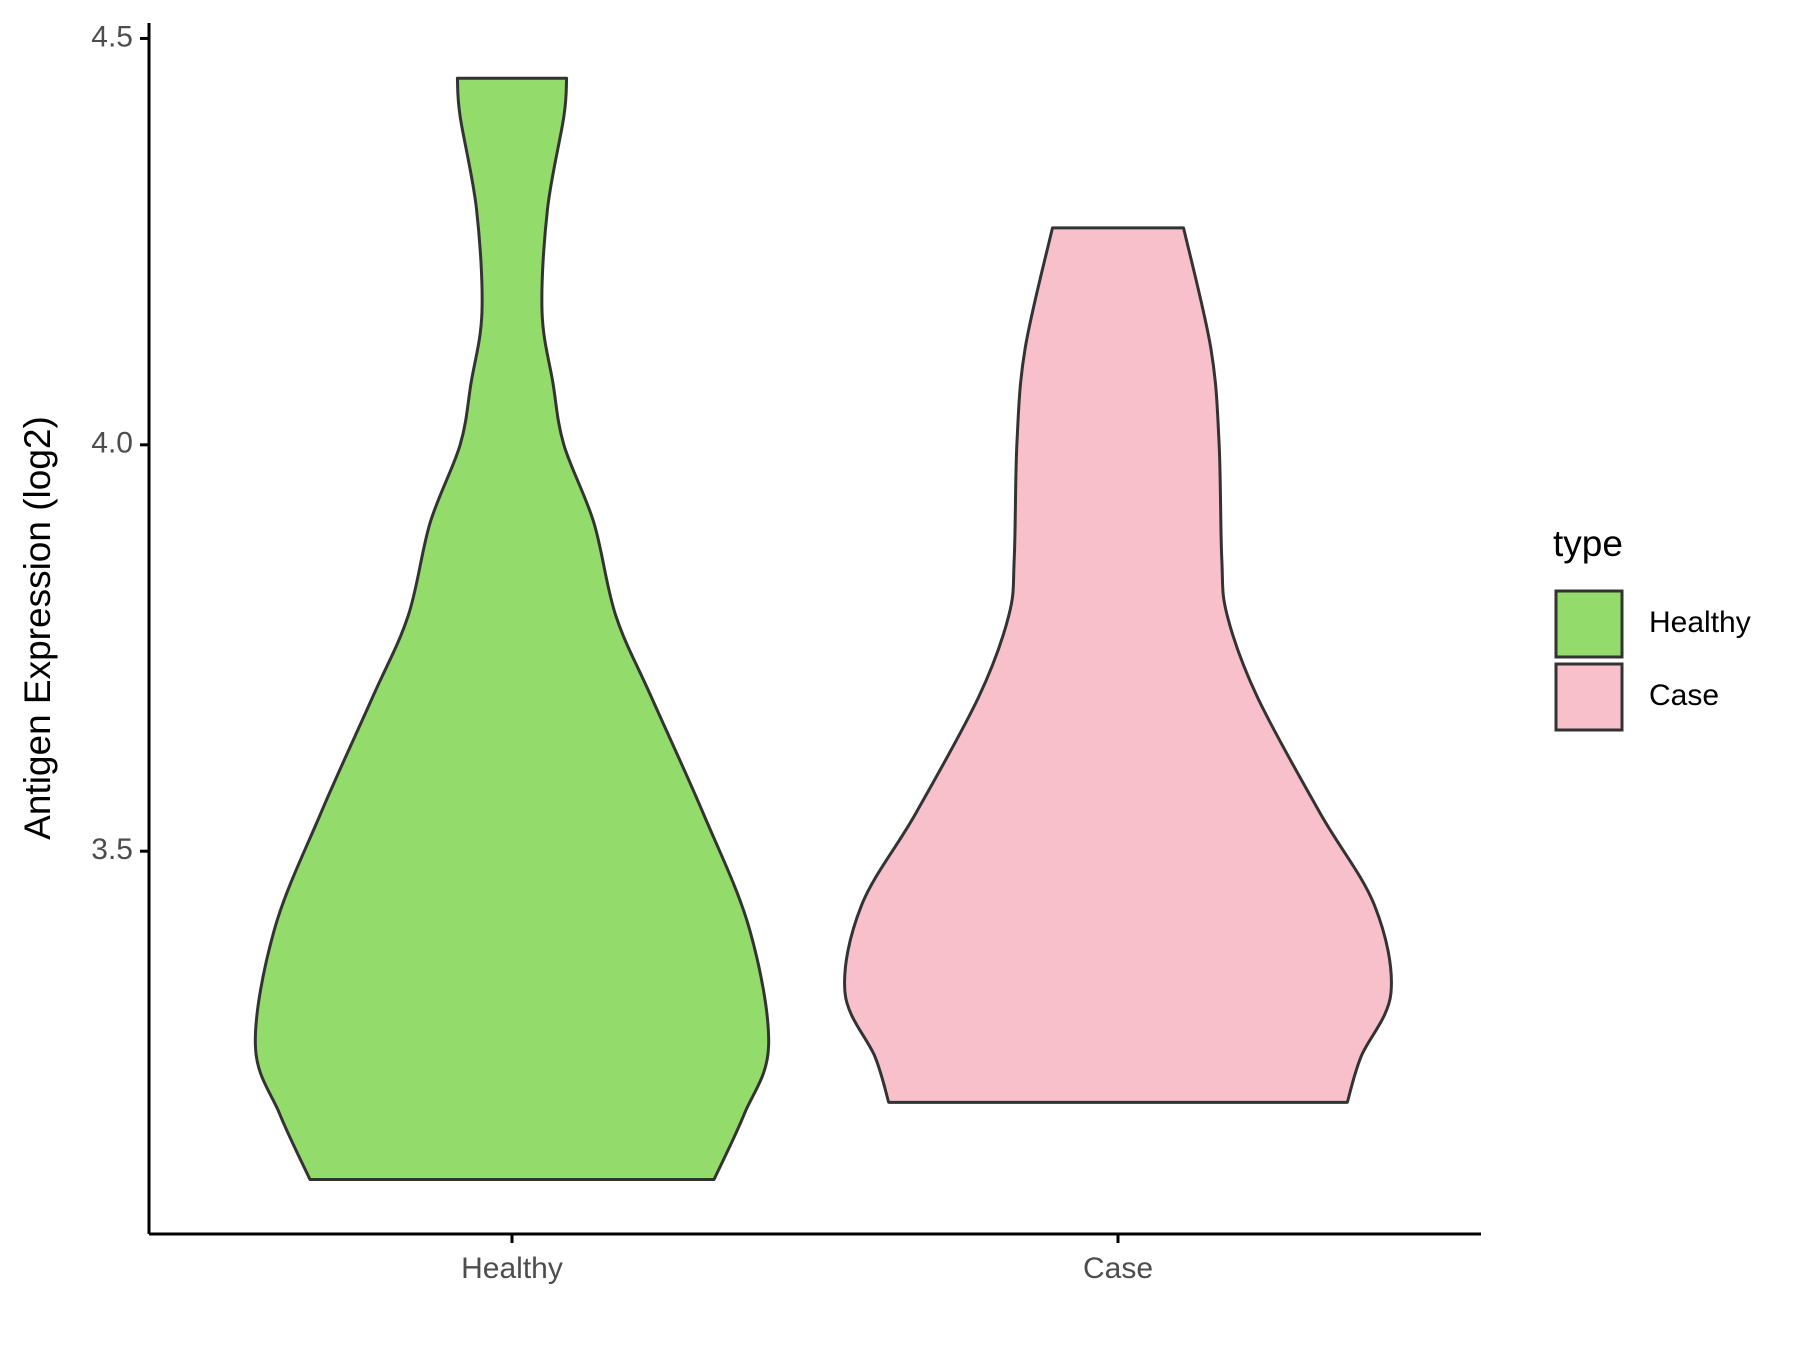 The height and width of the screenshot is (1350, 1800). What do you see at coordinates (1118, 1268) in the screenshot?
I see `x-tick-label: Case` at bounding box center [1118, 1268].